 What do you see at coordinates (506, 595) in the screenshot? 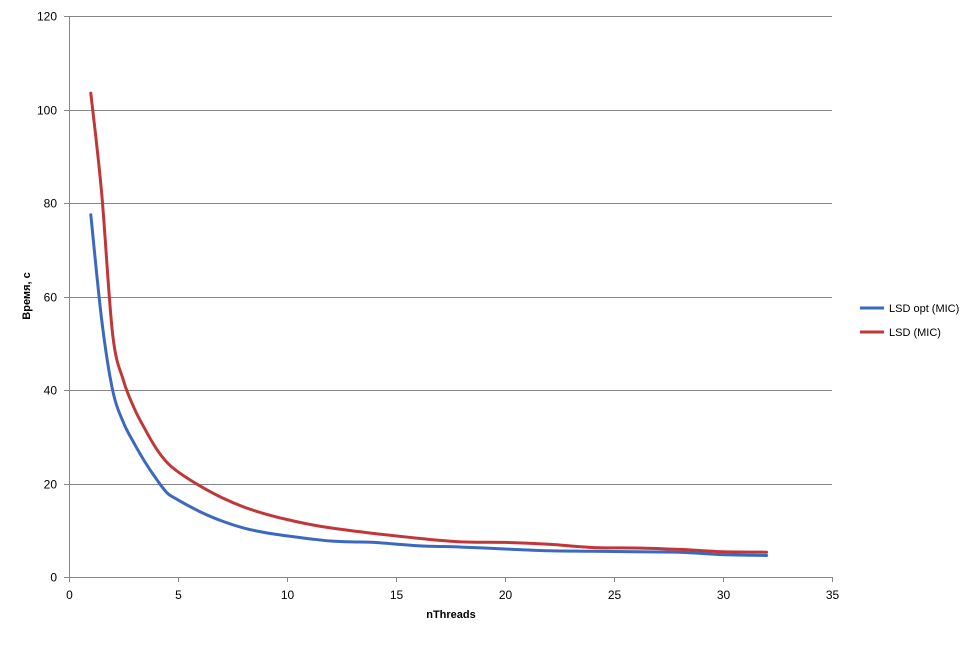
I see `x-tick-label: 20` at bounding box center [506, 595].